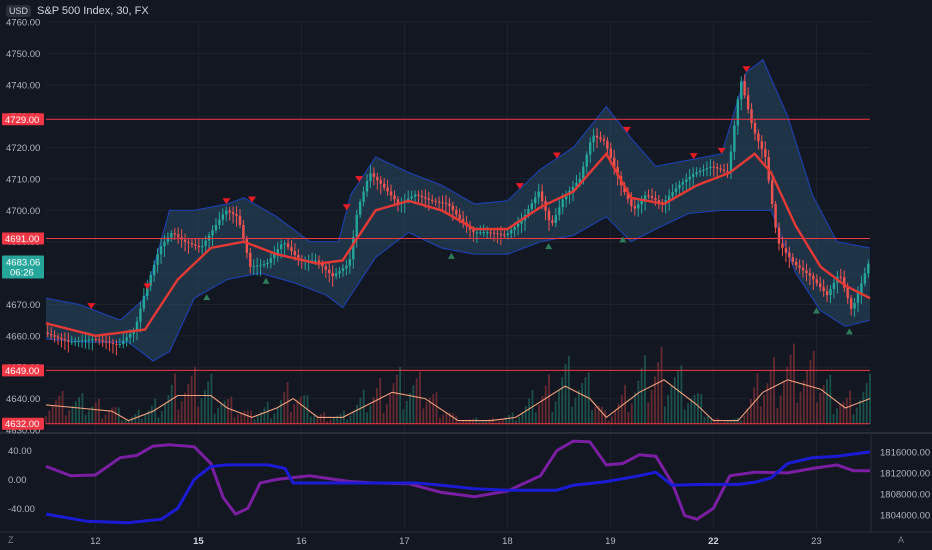 The height and width of the screenshot is (550, 932). I want to click on osc-tick-label: -40.00, so click(21, 509).